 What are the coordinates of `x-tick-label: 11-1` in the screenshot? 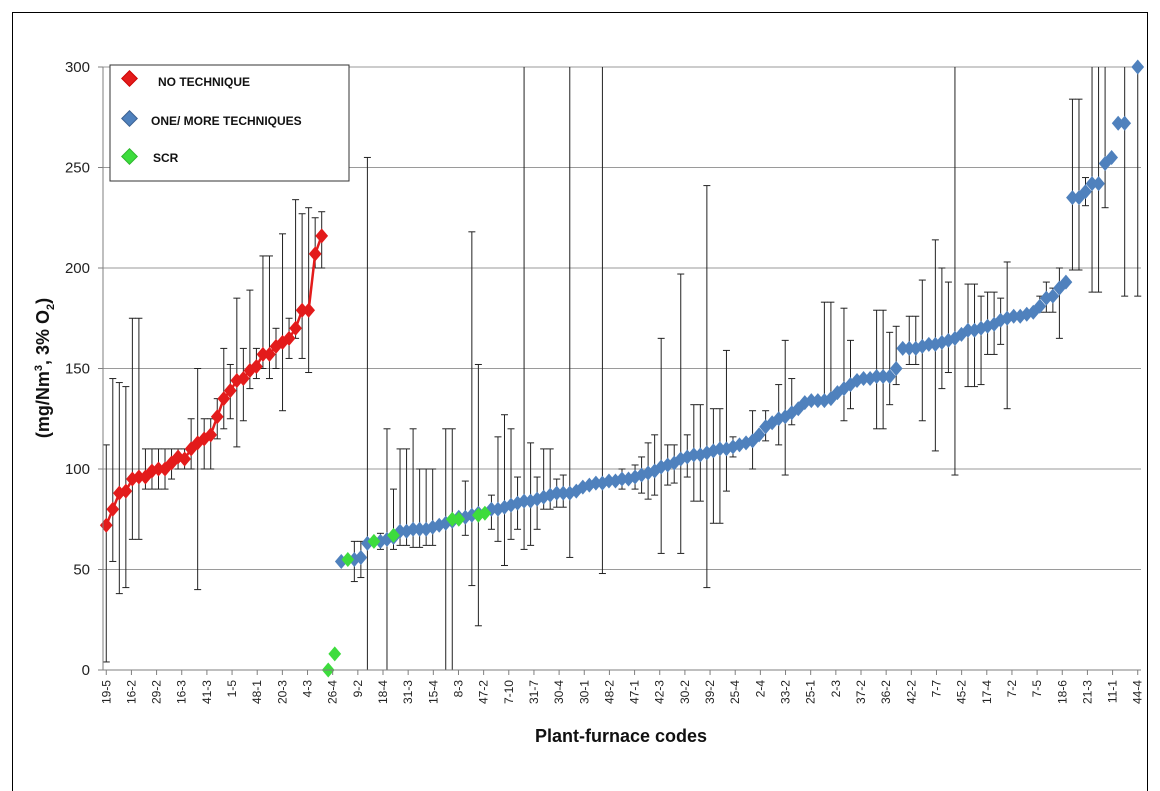 It's located at (1113, 691).